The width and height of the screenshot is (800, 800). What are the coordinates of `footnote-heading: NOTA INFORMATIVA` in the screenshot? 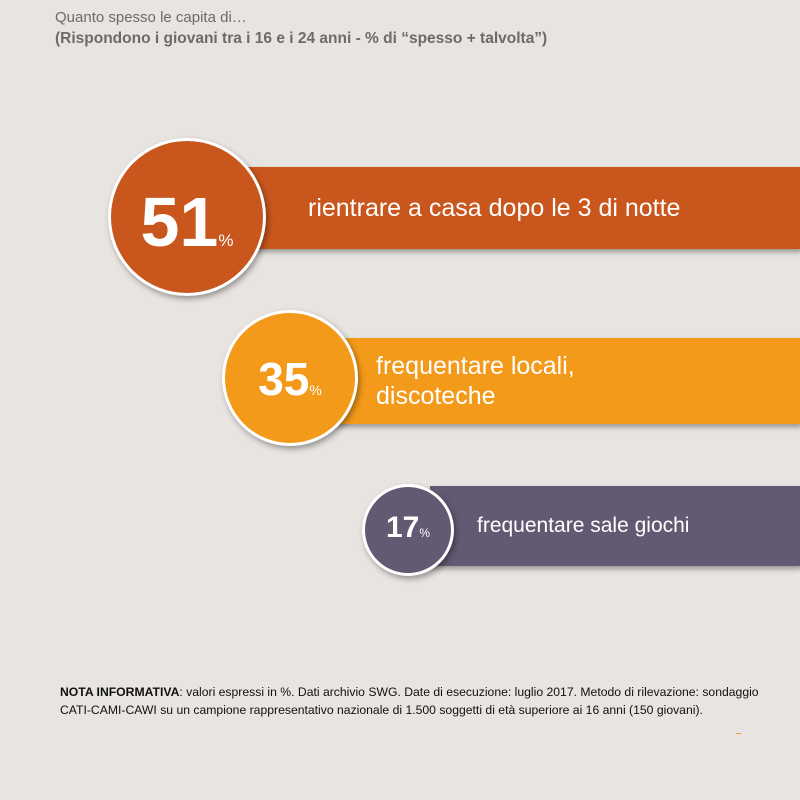 It's located at (120, 692).